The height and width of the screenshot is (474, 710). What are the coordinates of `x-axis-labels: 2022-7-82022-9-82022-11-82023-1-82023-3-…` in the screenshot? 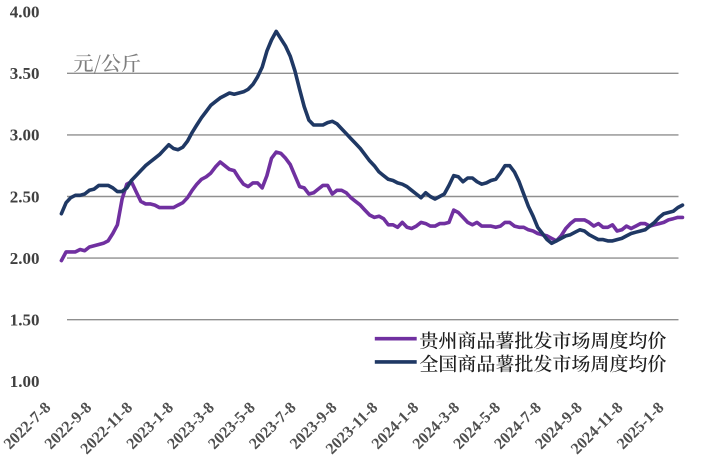 It's located at (334, 428).